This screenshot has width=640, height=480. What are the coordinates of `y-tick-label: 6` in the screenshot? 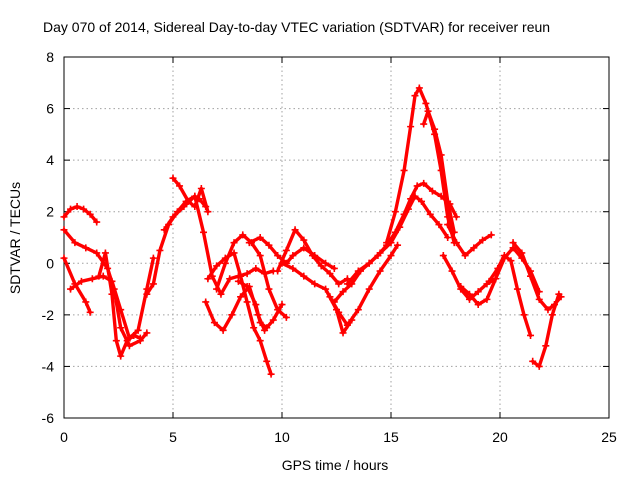 It's located at (50, 109).